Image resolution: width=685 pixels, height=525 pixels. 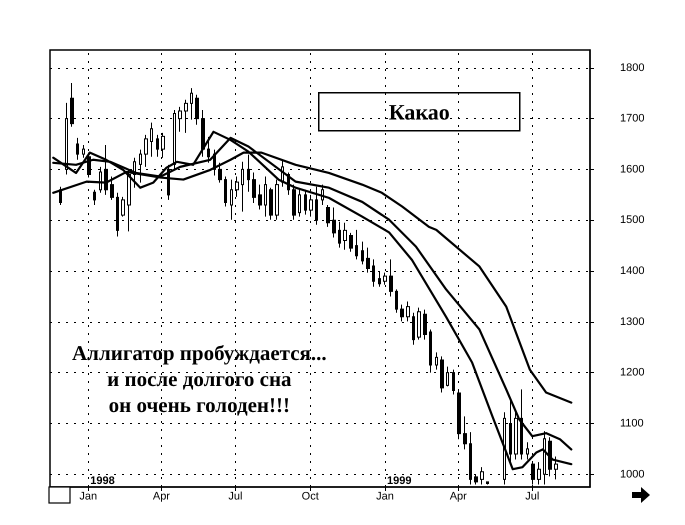 What do you see at coordinates (632, 68) in the screenshot?
I see `y-tick-label: 1800` at bounding box center [632, 68].